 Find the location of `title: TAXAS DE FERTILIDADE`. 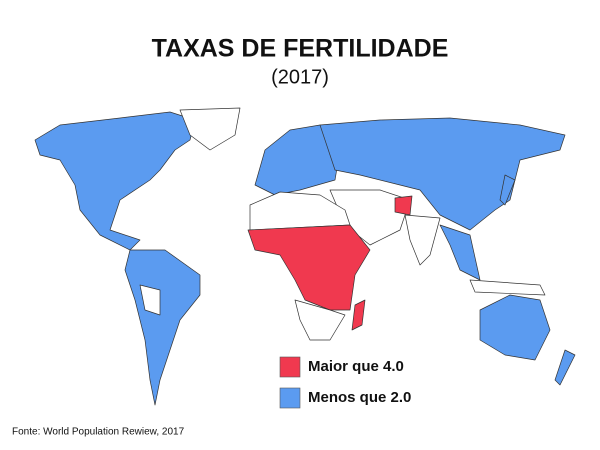

title: TAXAS DE FERTILIDADE is located at coordinates (300, 49).